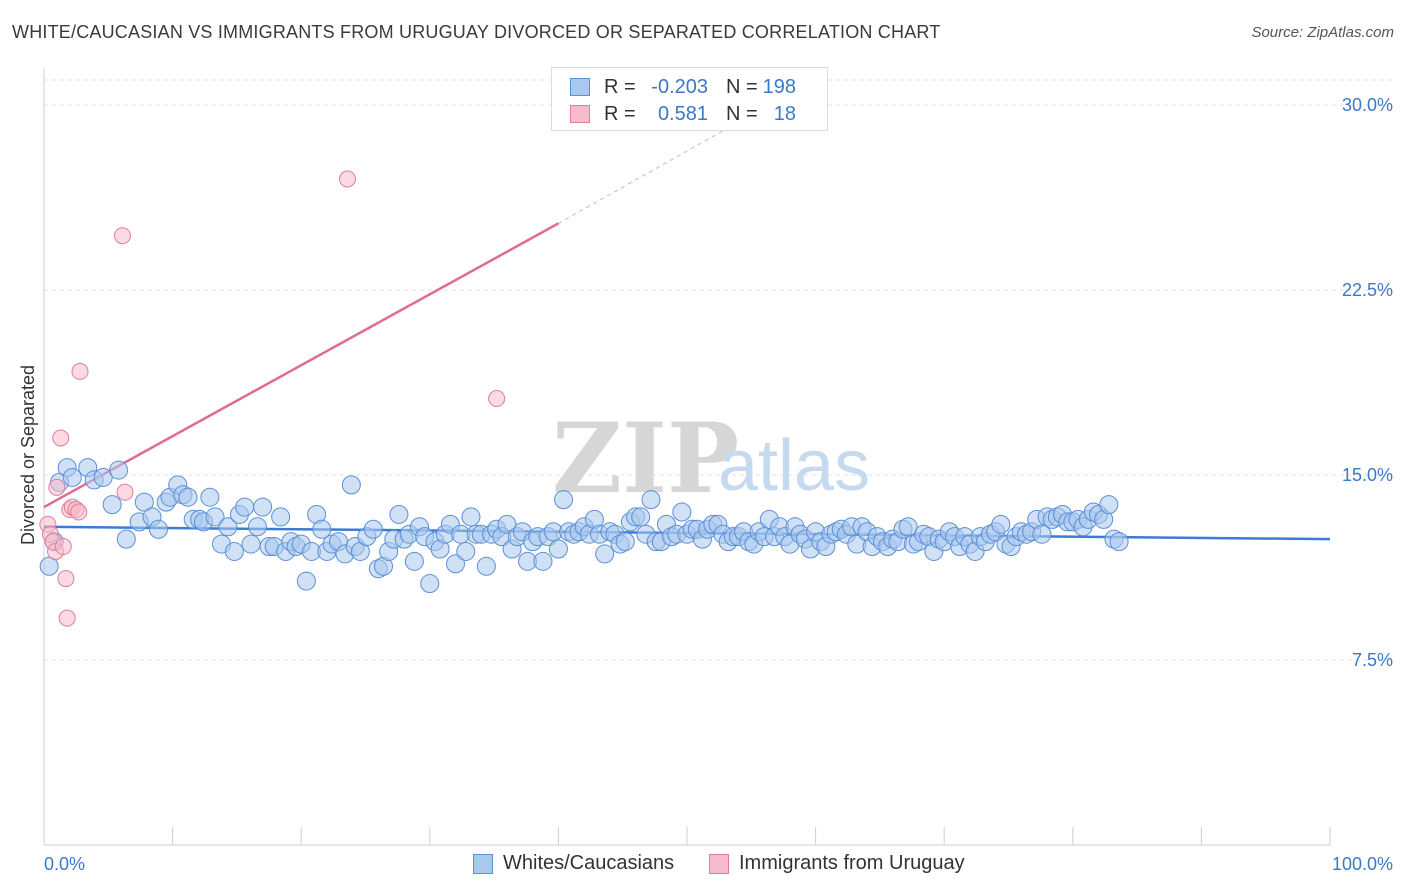 This screenshot has height=892, width=1406. What do you see at coordinates (1322, 32) in the screenshot?
I see `source-label: Source: ZipAtlas.com` at bounding box center [1322, 32].